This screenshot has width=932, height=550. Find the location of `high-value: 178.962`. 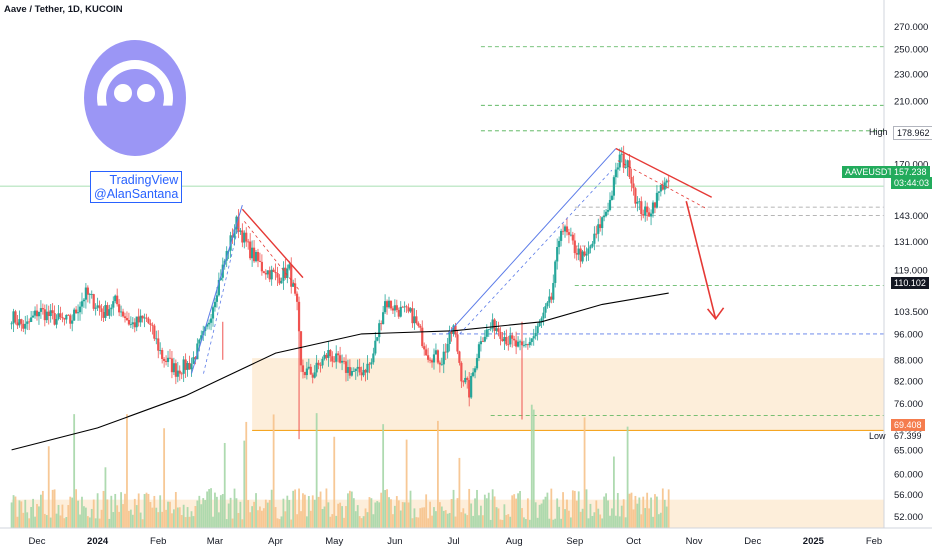

high-value: 178.962 is located at coordinates (912, 133).